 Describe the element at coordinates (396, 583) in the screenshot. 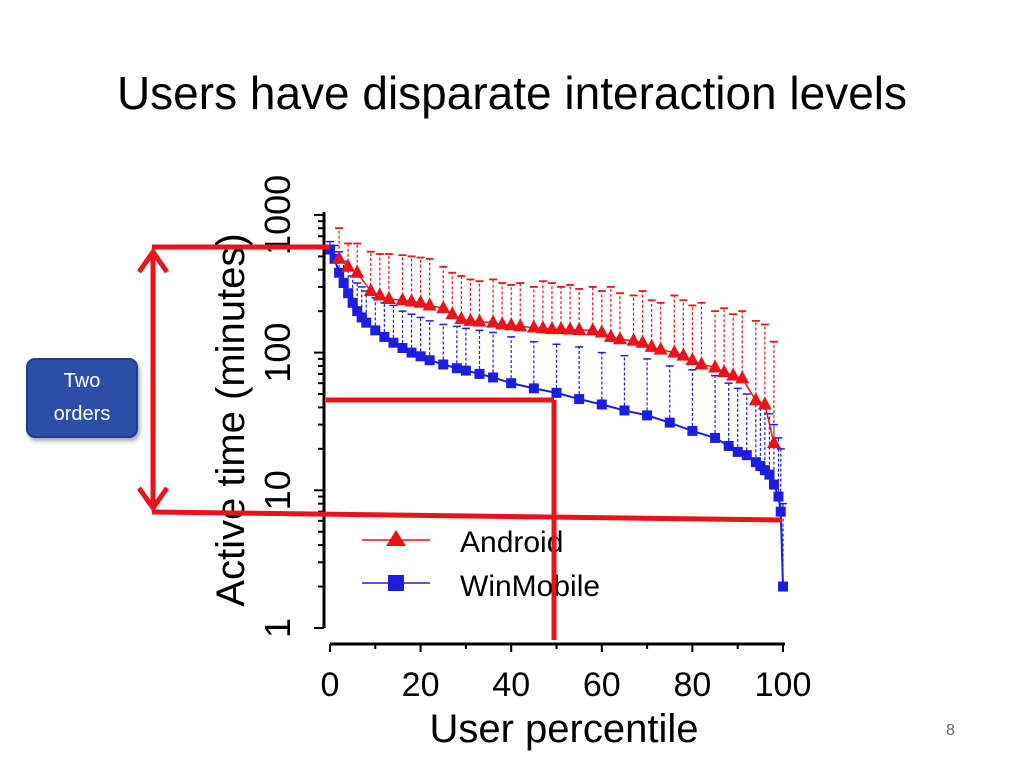

I see `legend-winmobile-marker` at that location.